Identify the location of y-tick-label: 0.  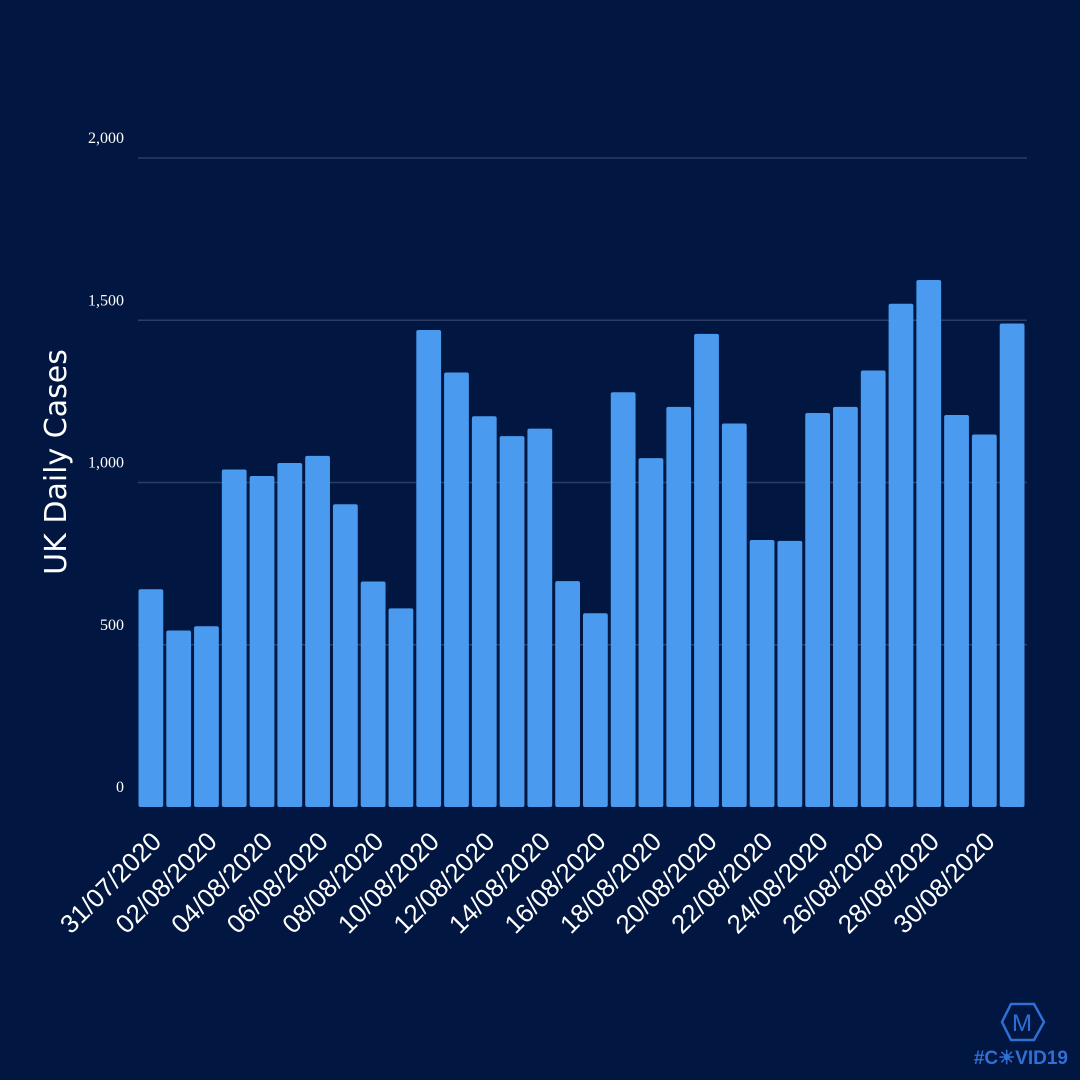
(120, 787).